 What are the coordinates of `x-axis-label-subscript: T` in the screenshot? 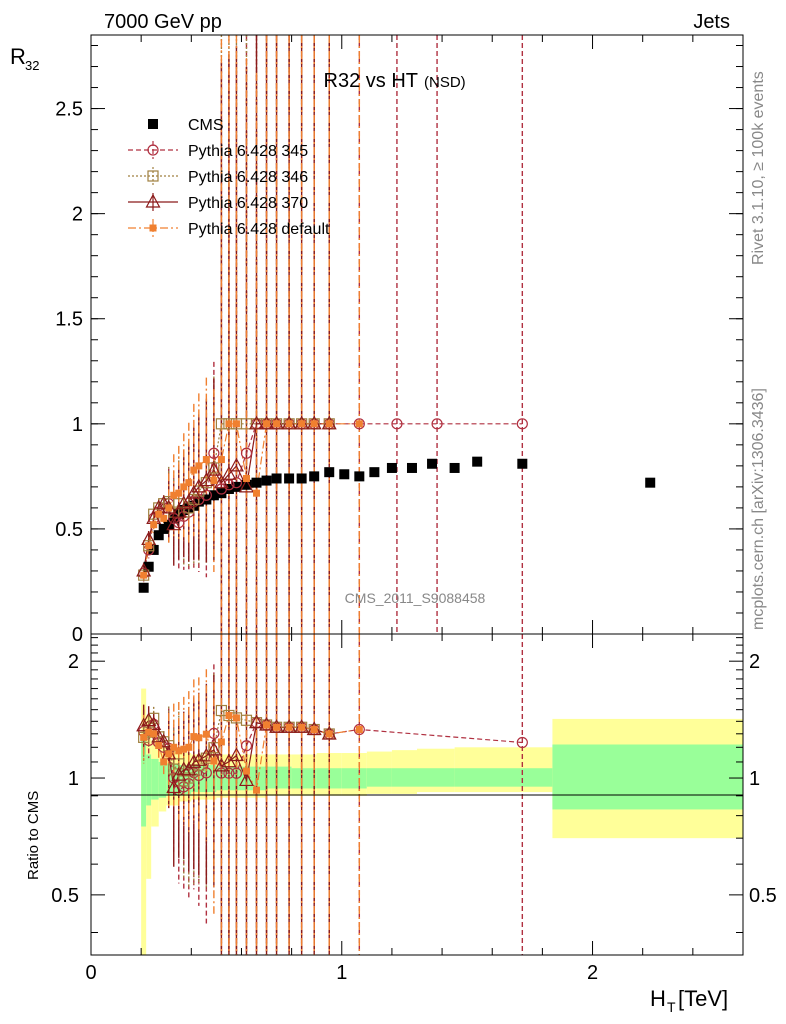 It's located at (671, 1007).